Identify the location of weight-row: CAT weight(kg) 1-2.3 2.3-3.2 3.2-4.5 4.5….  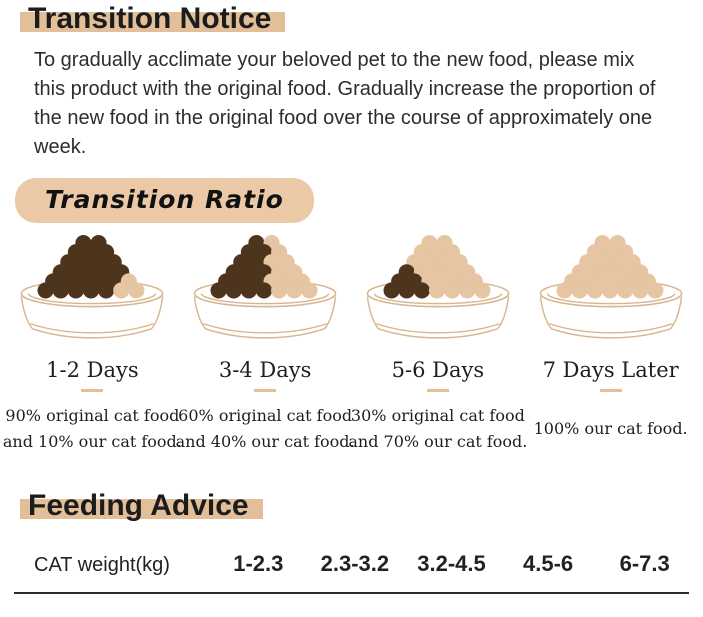
(351, 564).